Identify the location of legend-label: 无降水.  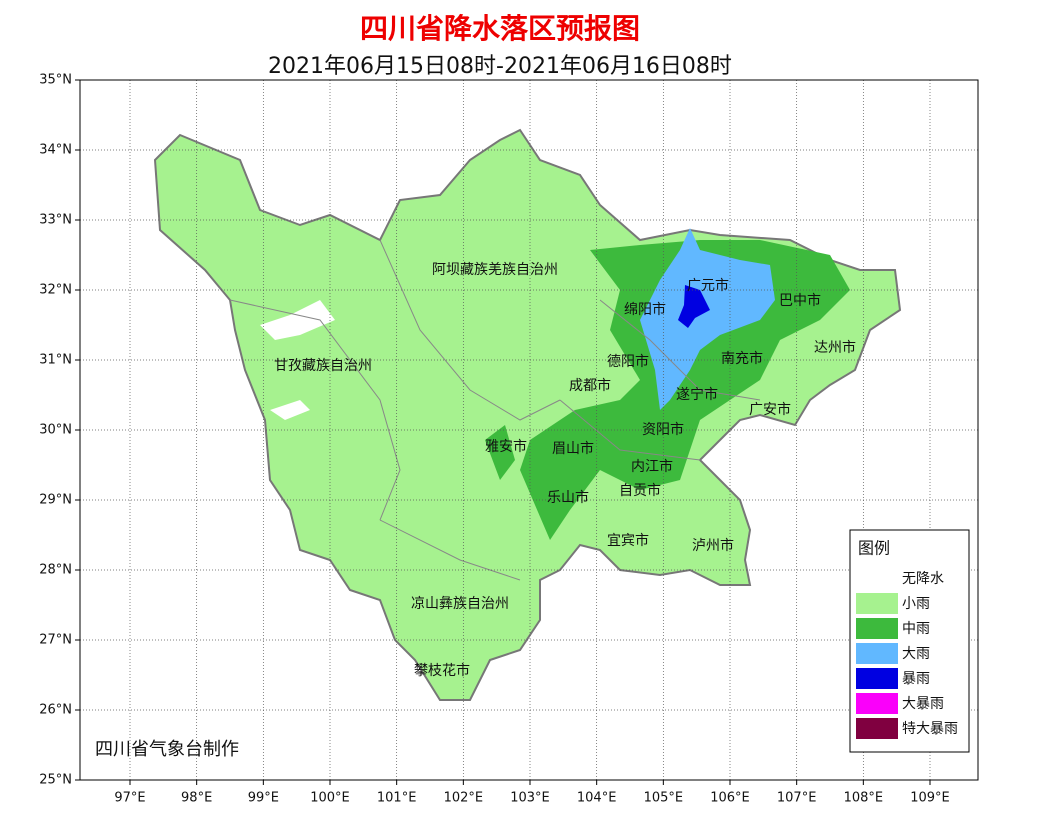
(923, 579).